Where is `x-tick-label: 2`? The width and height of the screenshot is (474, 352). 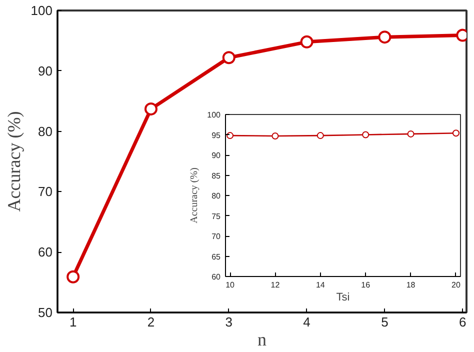 x-tick-label: 2 is located at coordinates (151, 322).